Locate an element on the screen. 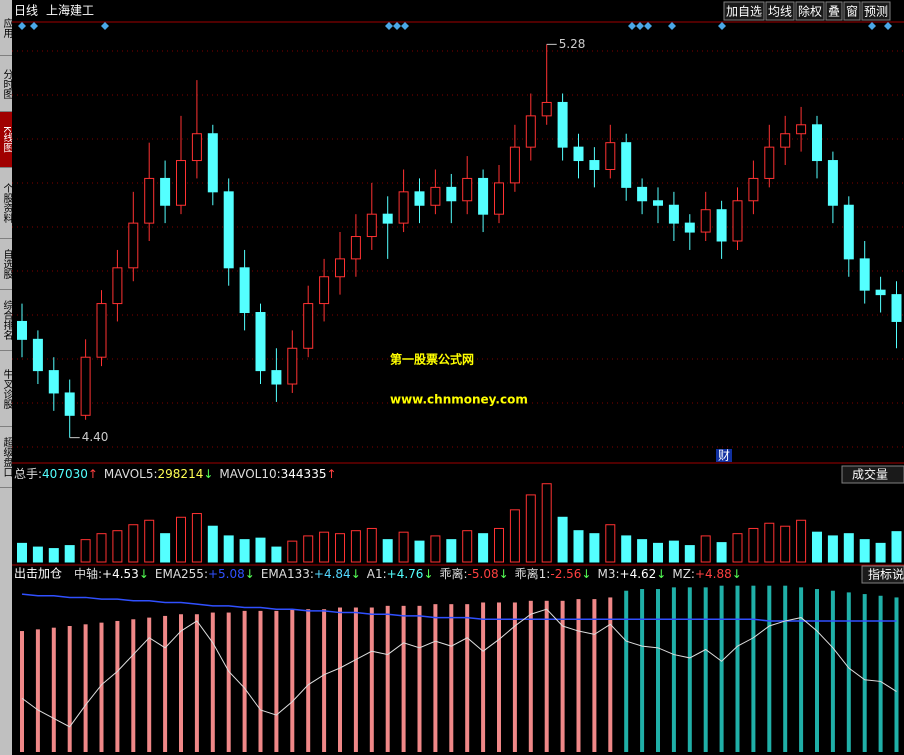 This screenshot has width=904, height=755. header-button: 叠 is located at coordinates (834, 12).